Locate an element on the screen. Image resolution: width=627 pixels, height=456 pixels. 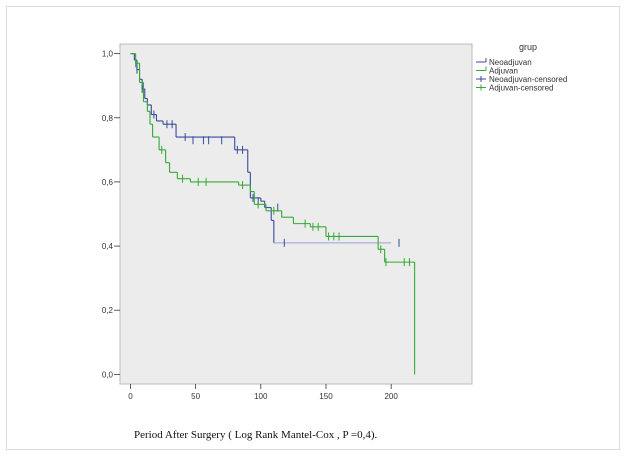
x-tick-label: 0 is located at coordinates (130, 396).